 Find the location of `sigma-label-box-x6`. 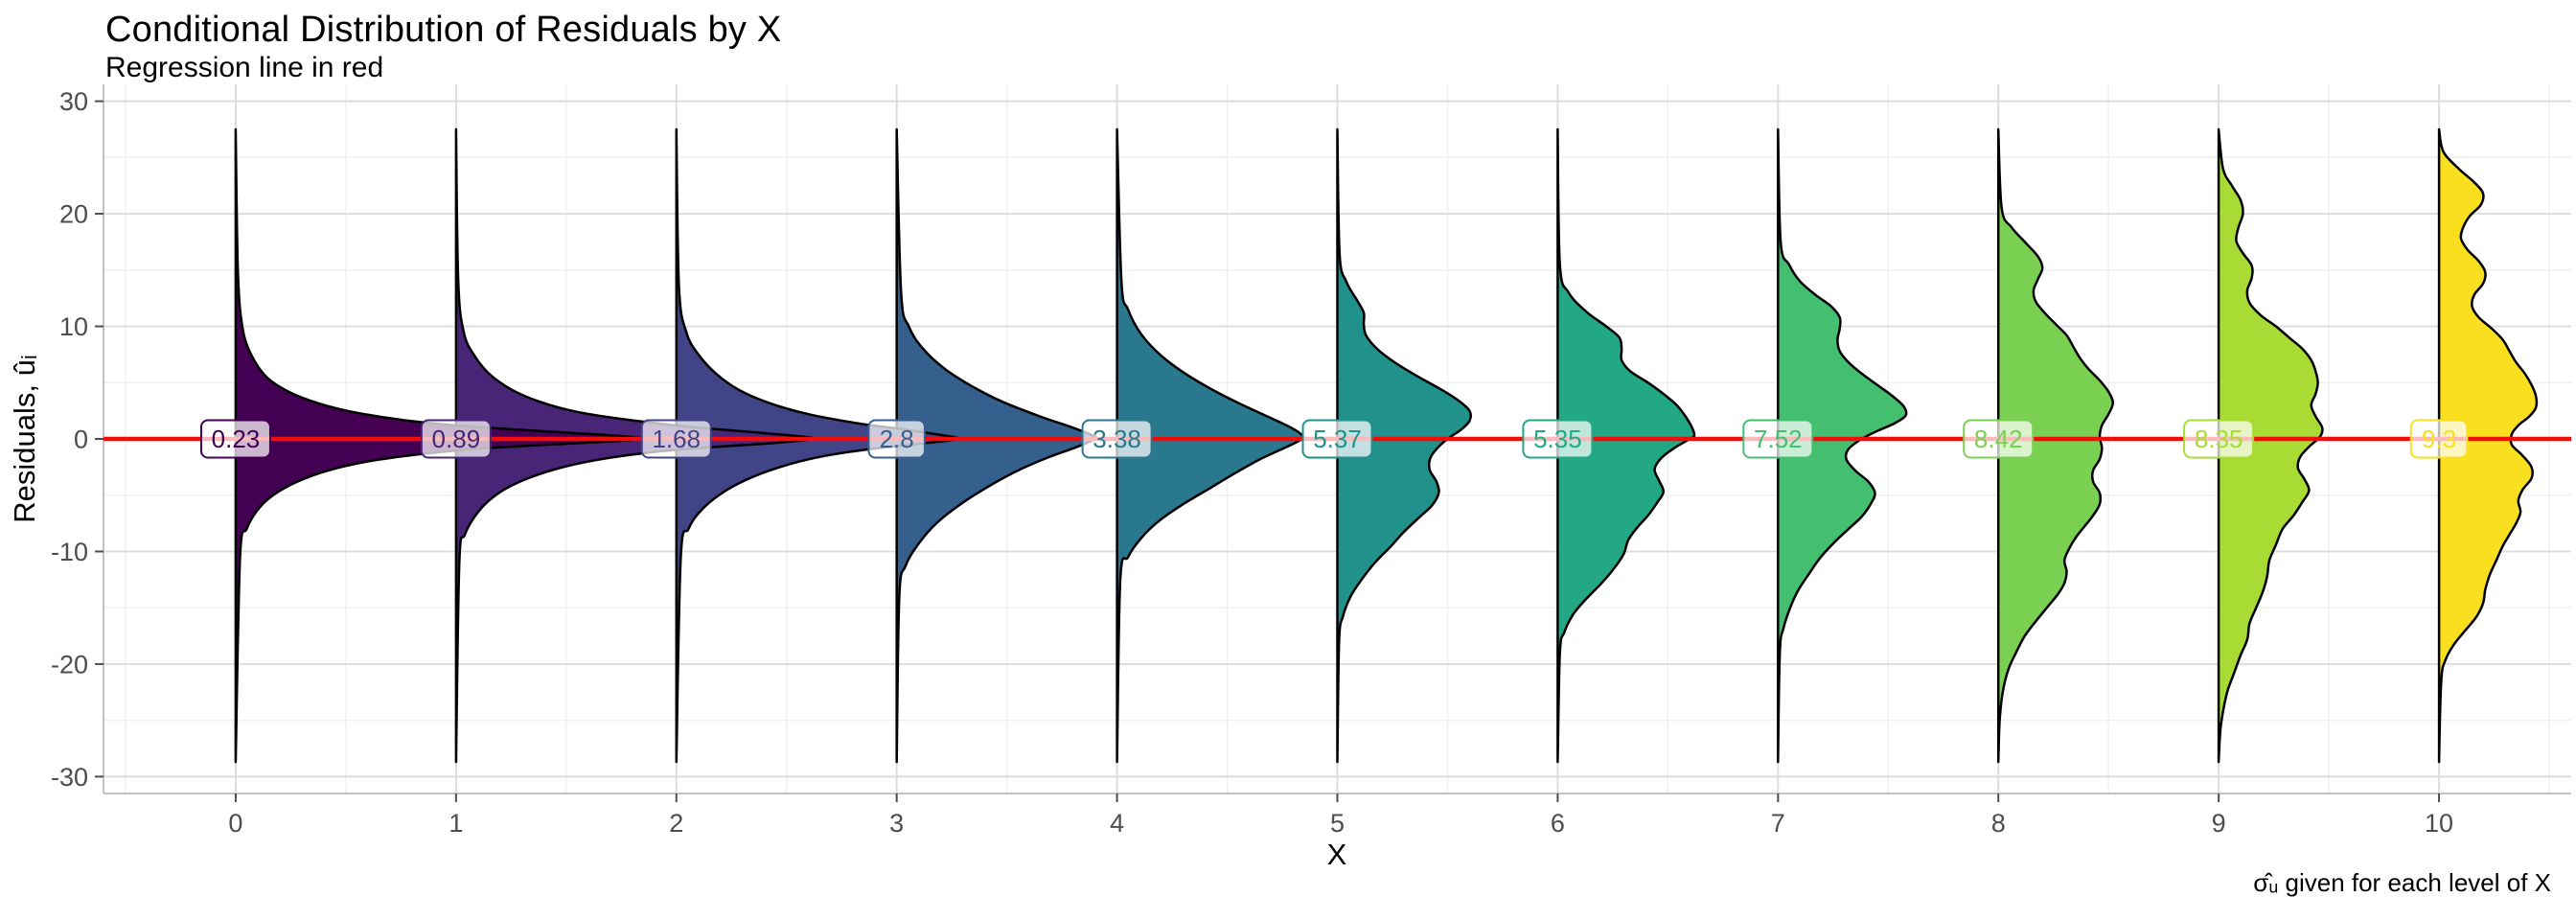

sigma-label-box-x6 is located at coordinates (1558, 439).